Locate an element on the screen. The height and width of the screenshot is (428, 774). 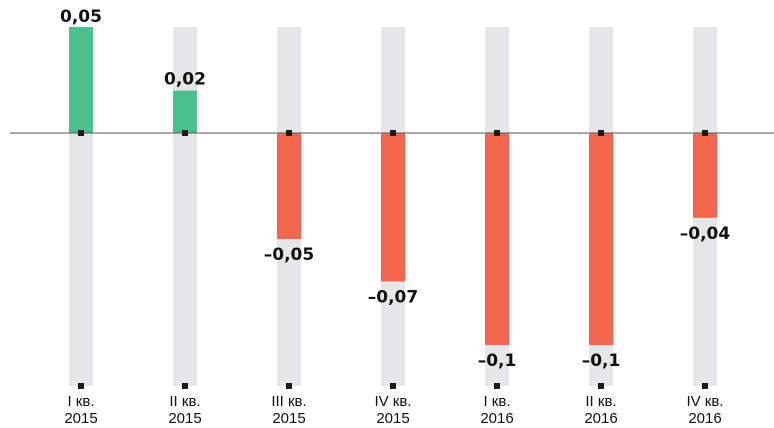
data-label: –0,07 is located at coordinates (393, 297).